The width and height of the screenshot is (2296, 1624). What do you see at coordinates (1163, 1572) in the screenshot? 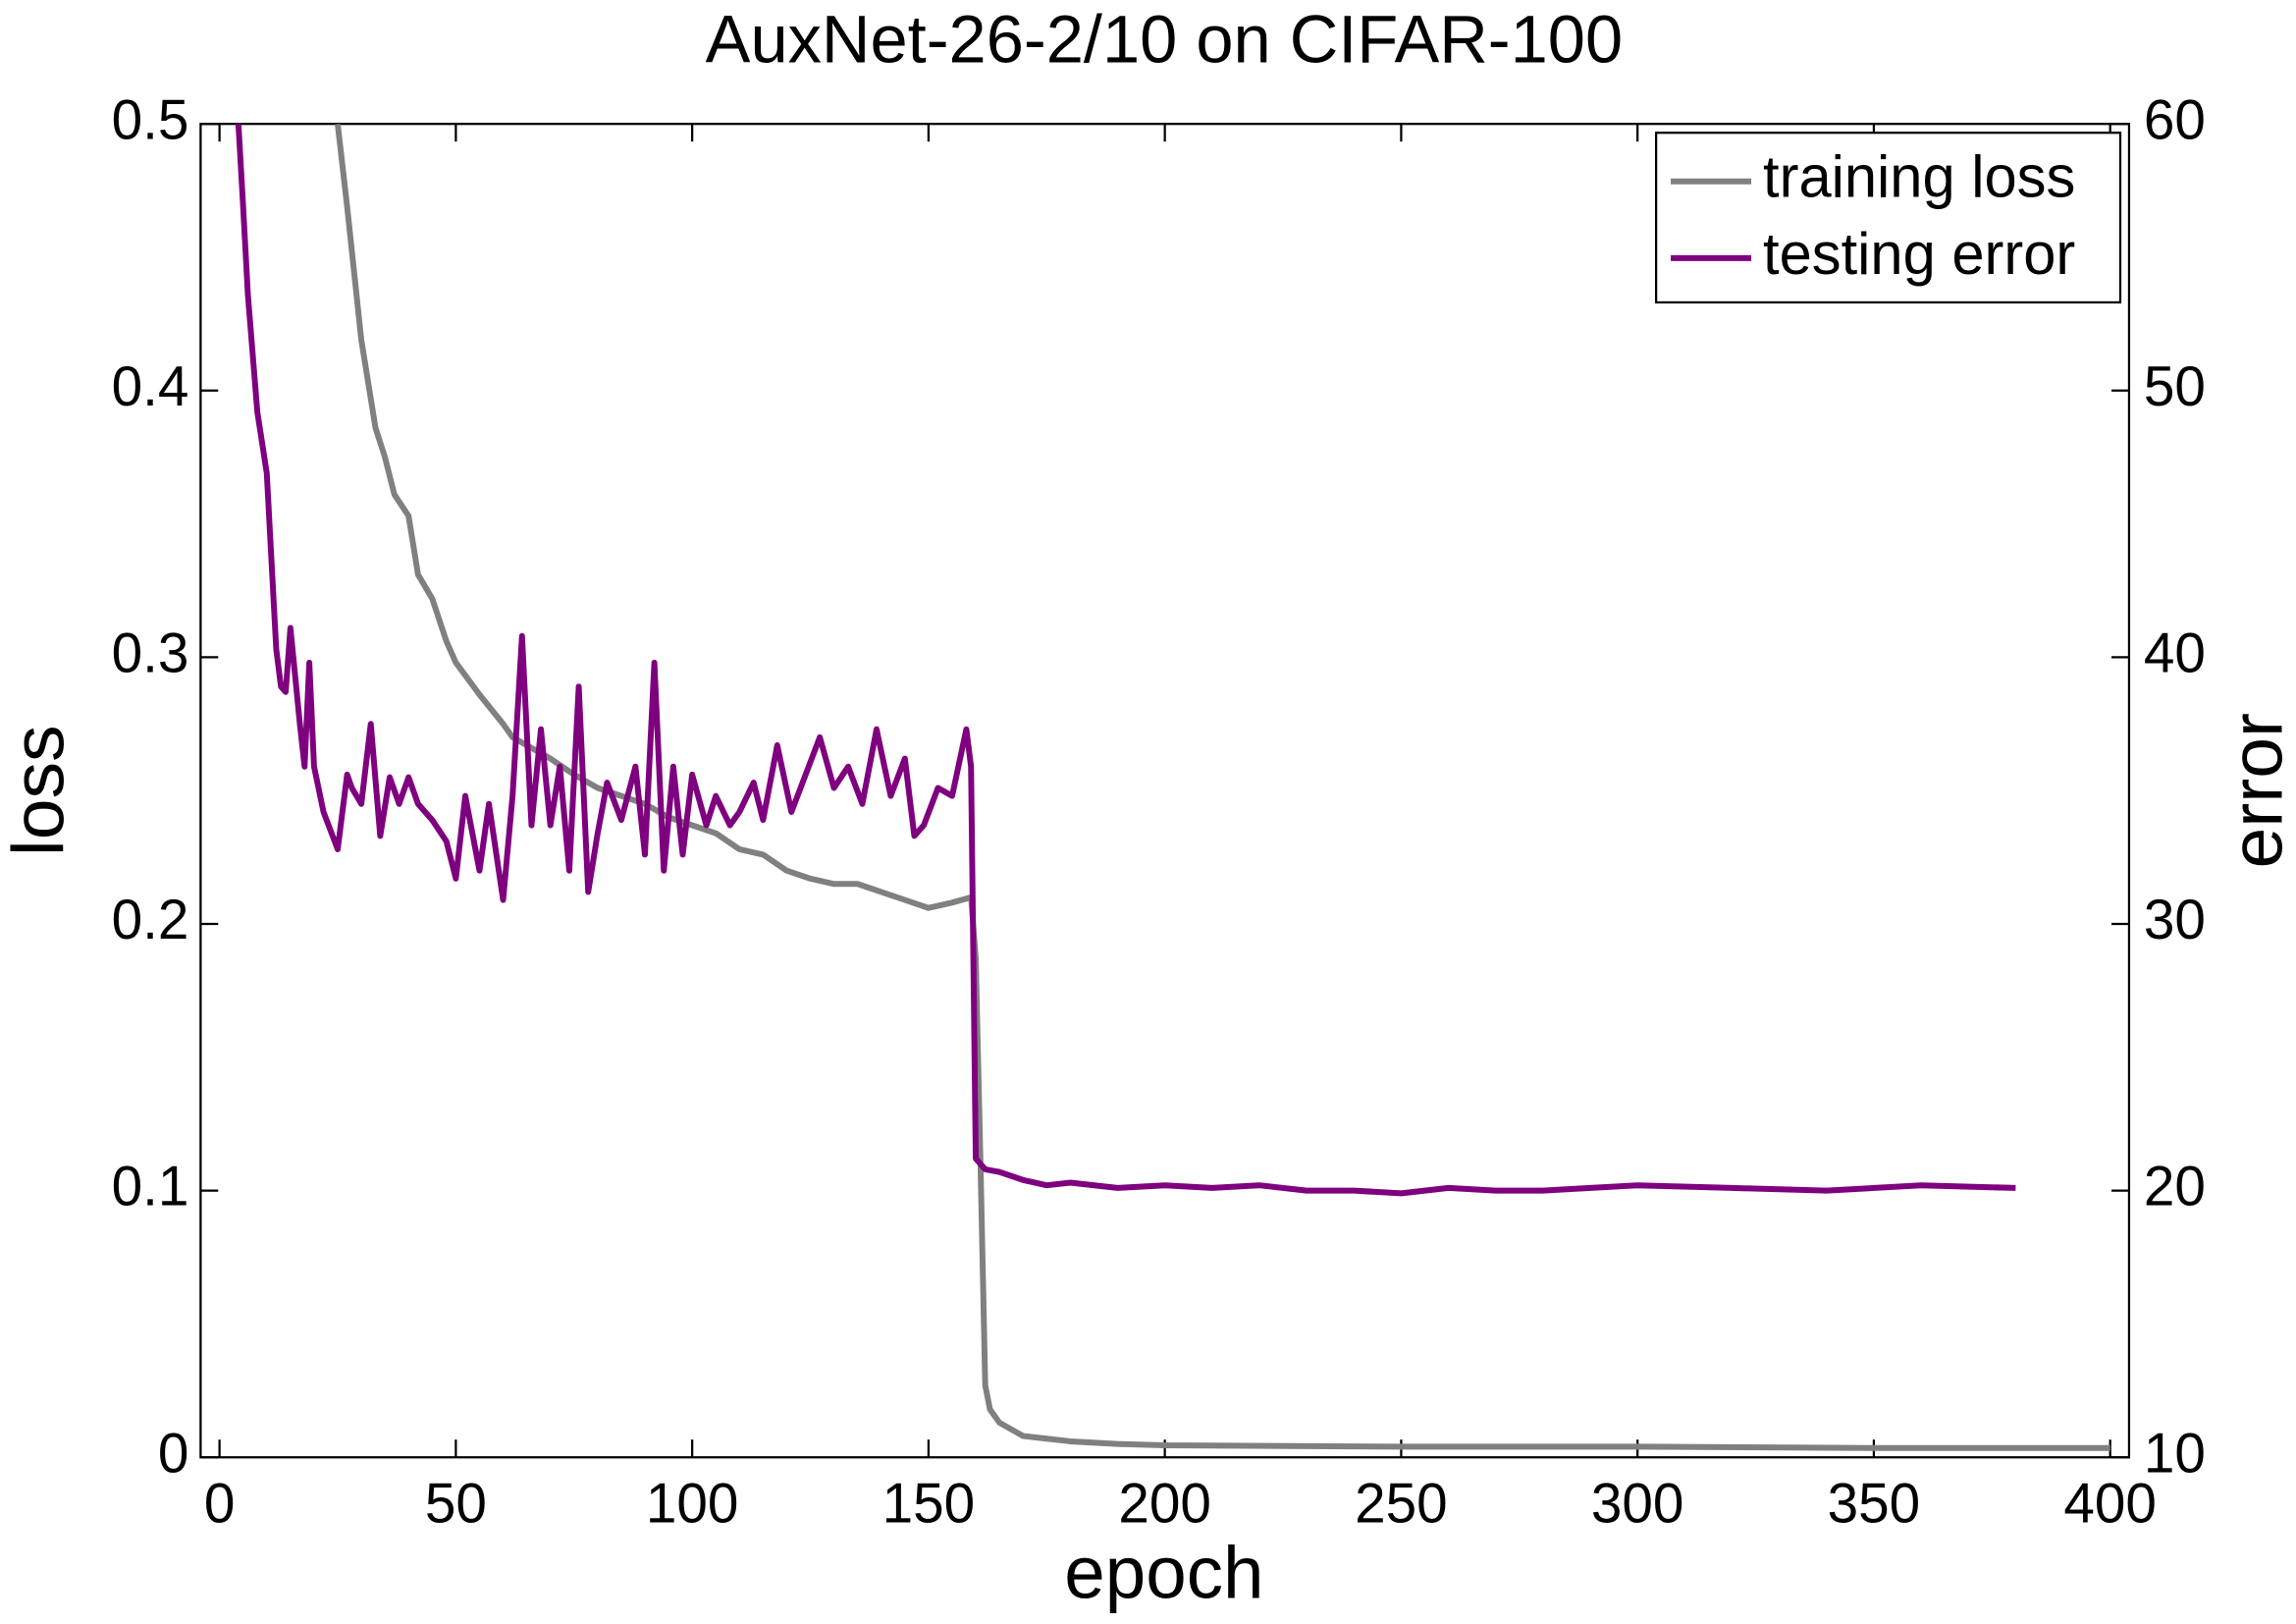
I see `x-axis-label: epoch` at bounding box center [1163, 1572].